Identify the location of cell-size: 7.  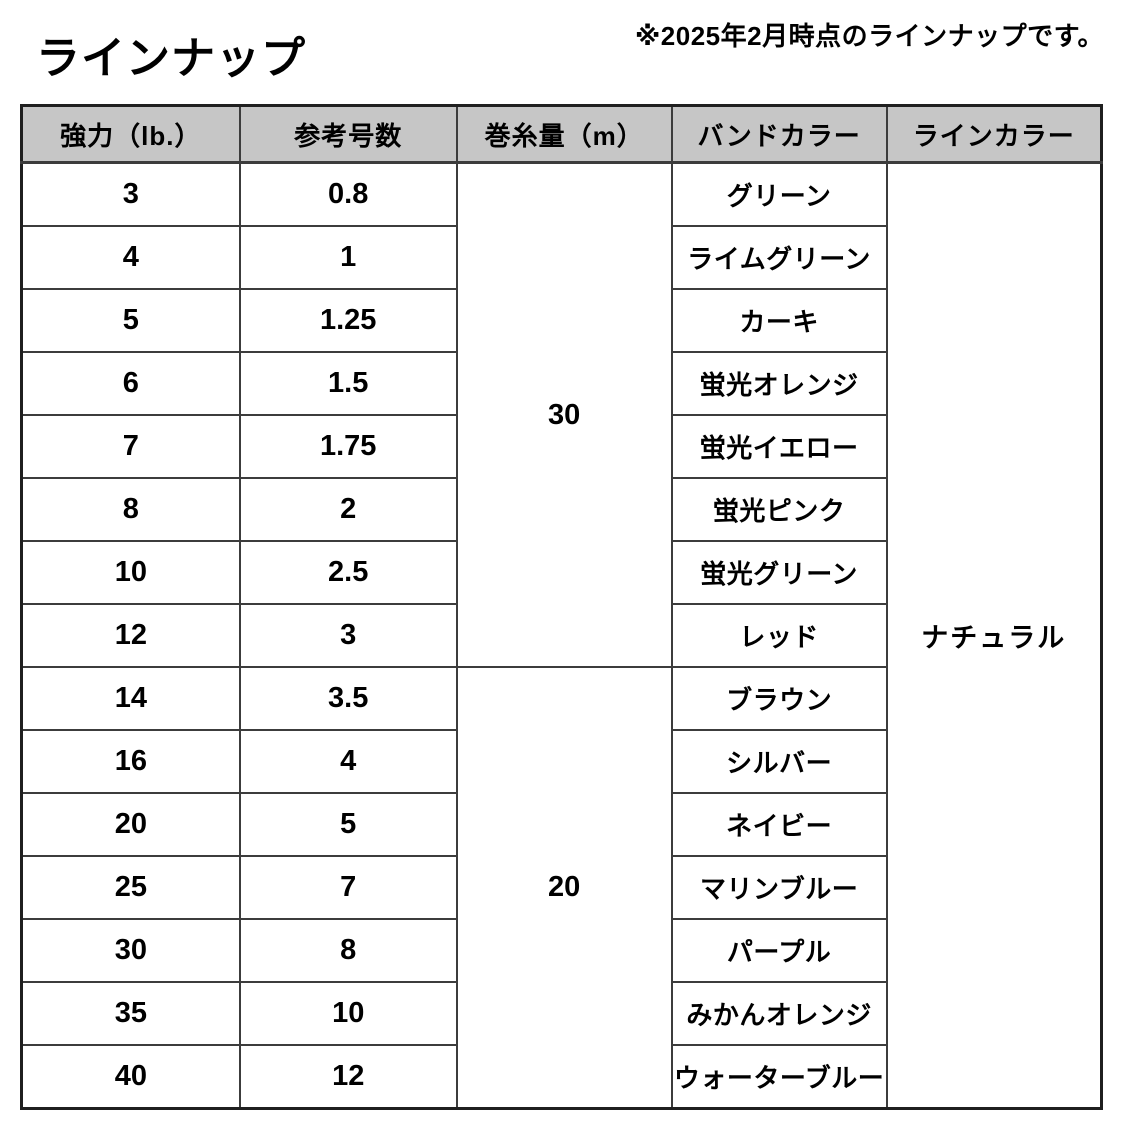
(348, 887).